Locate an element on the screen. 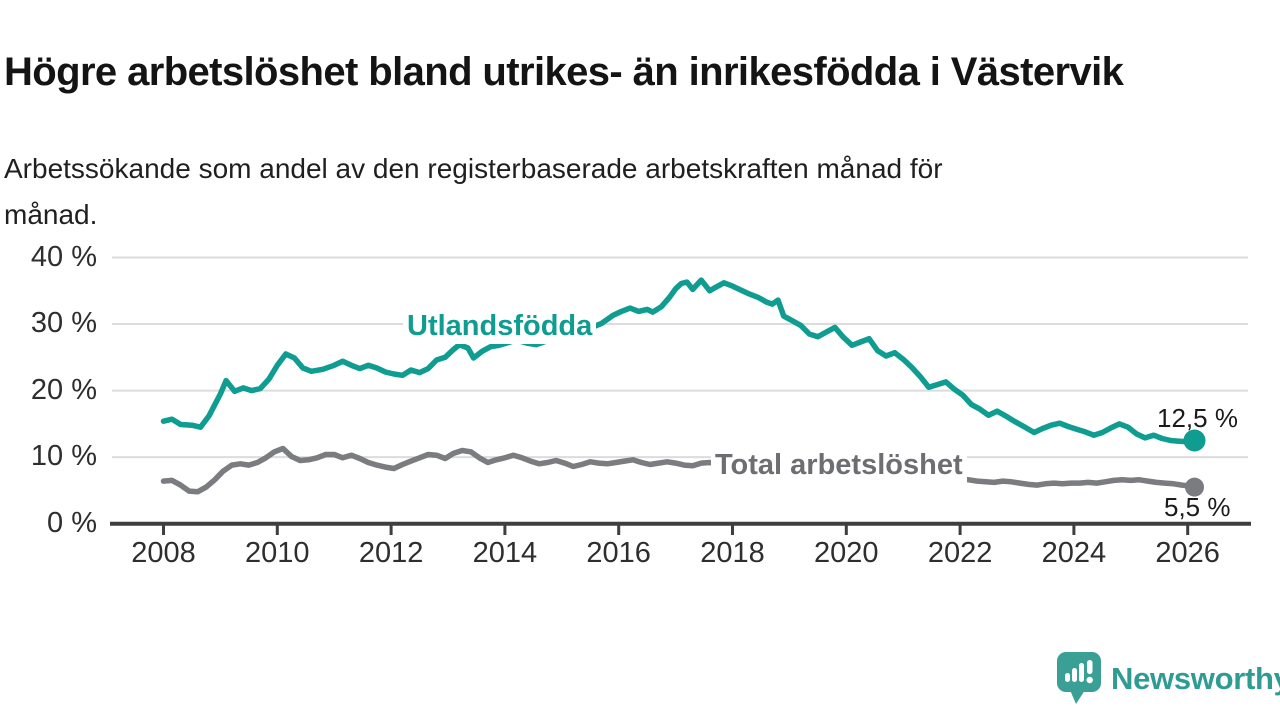 Image resolution: width=1280 pixels, height=720 pixels. x-tick-label: 2014 is located at coordinates (505, 553).